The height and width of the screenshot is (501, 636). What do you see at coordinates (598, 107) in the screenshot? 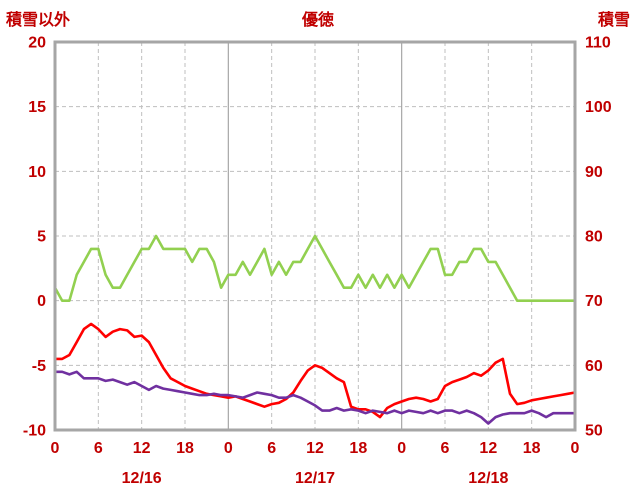
I see `right-axis-tick-label: 100` at bounding box center [598, 107].